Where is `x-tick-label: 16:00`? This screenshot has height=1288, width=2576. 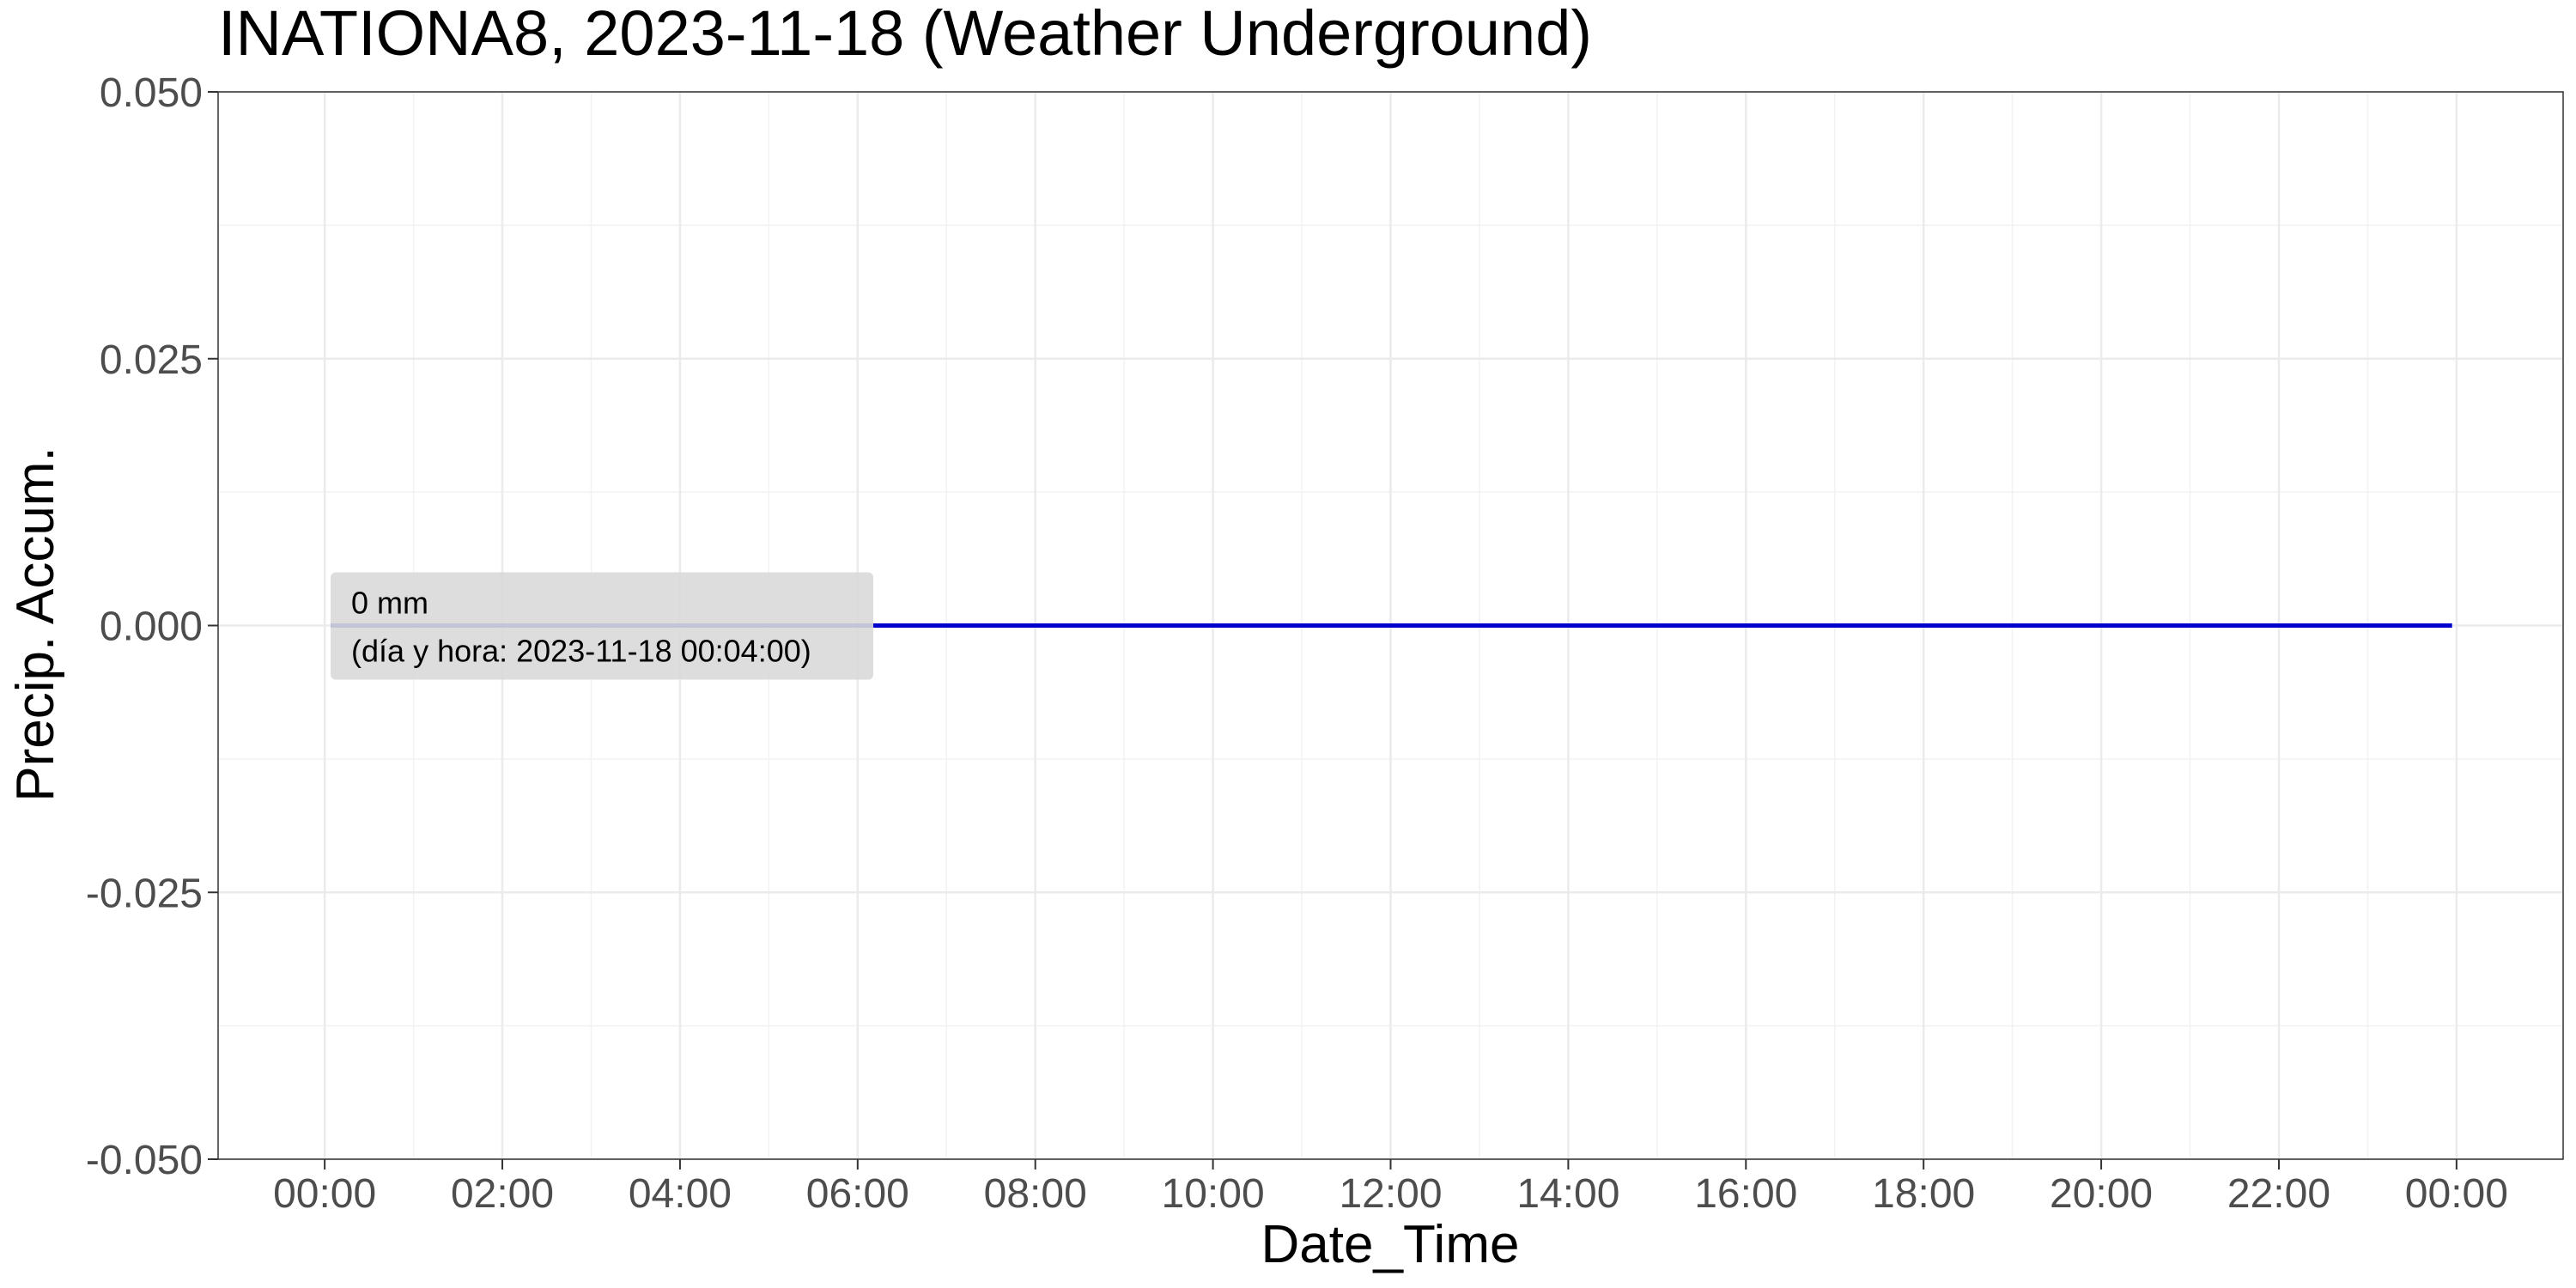 x-tick-label: 16:00 is located at coordinates (1745, 1194).